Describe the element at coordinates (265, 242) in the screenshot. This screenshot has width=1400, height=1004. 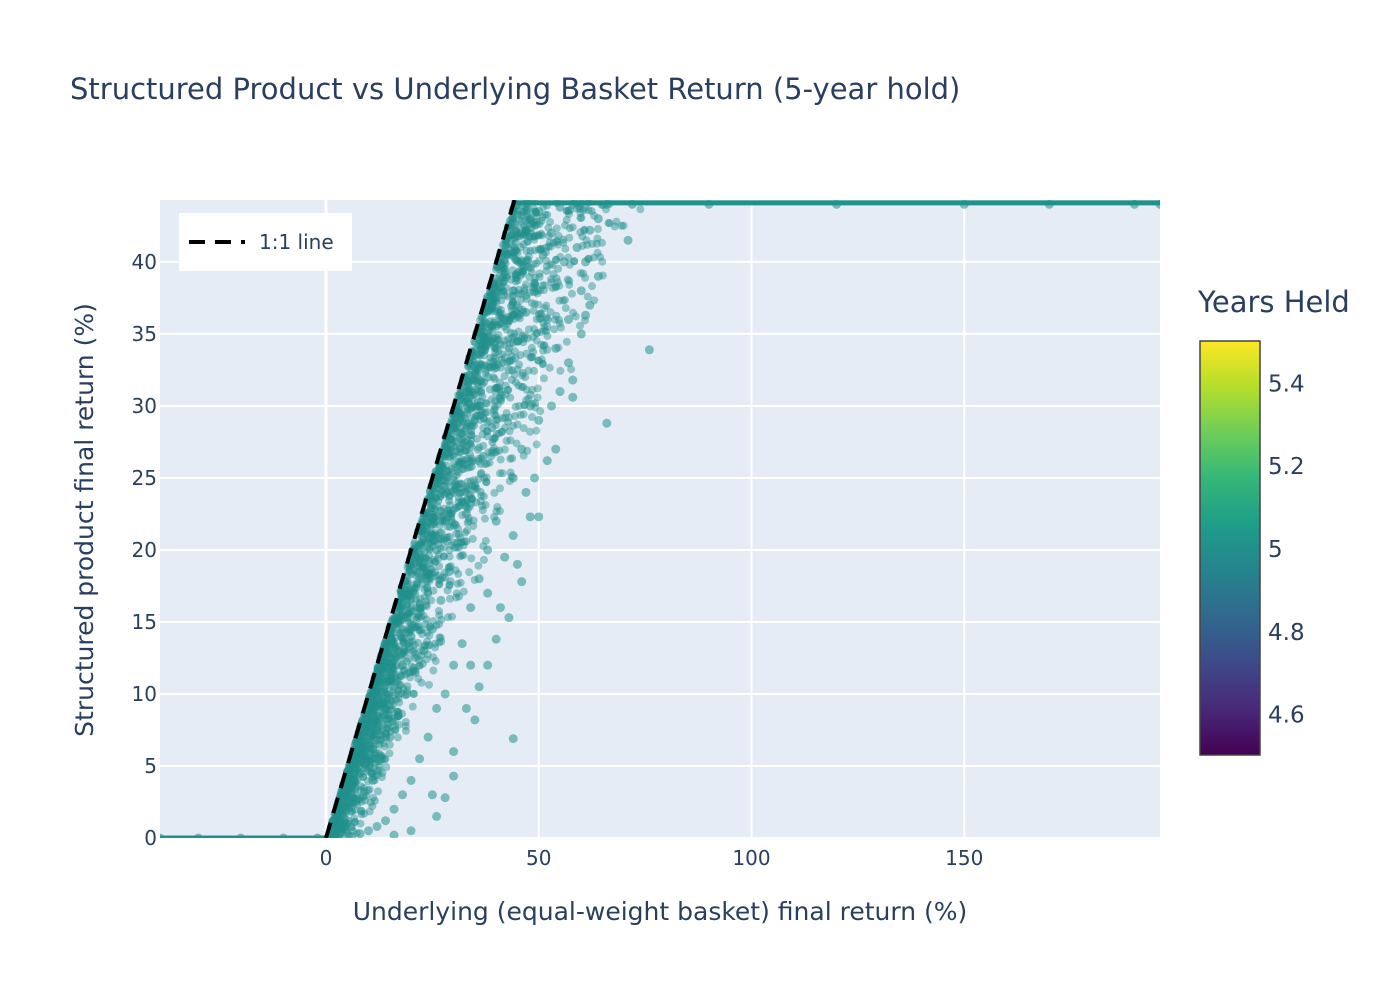
I see `legend: 1:1 line` at that location.